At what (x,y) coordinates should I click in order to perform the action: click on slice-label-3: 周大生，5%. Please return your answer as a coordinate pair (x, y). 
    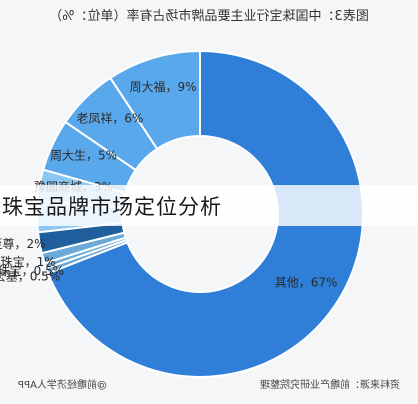
    Looking at the image, I should click on (83, 156).